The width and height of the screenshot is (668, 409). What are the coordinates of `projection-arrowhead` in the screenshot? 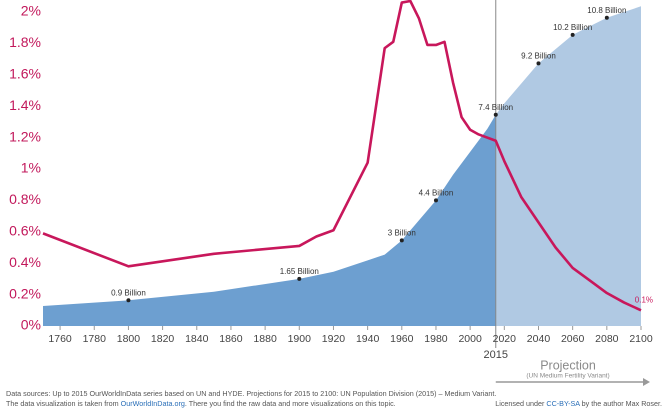 It's located at (646, 382).